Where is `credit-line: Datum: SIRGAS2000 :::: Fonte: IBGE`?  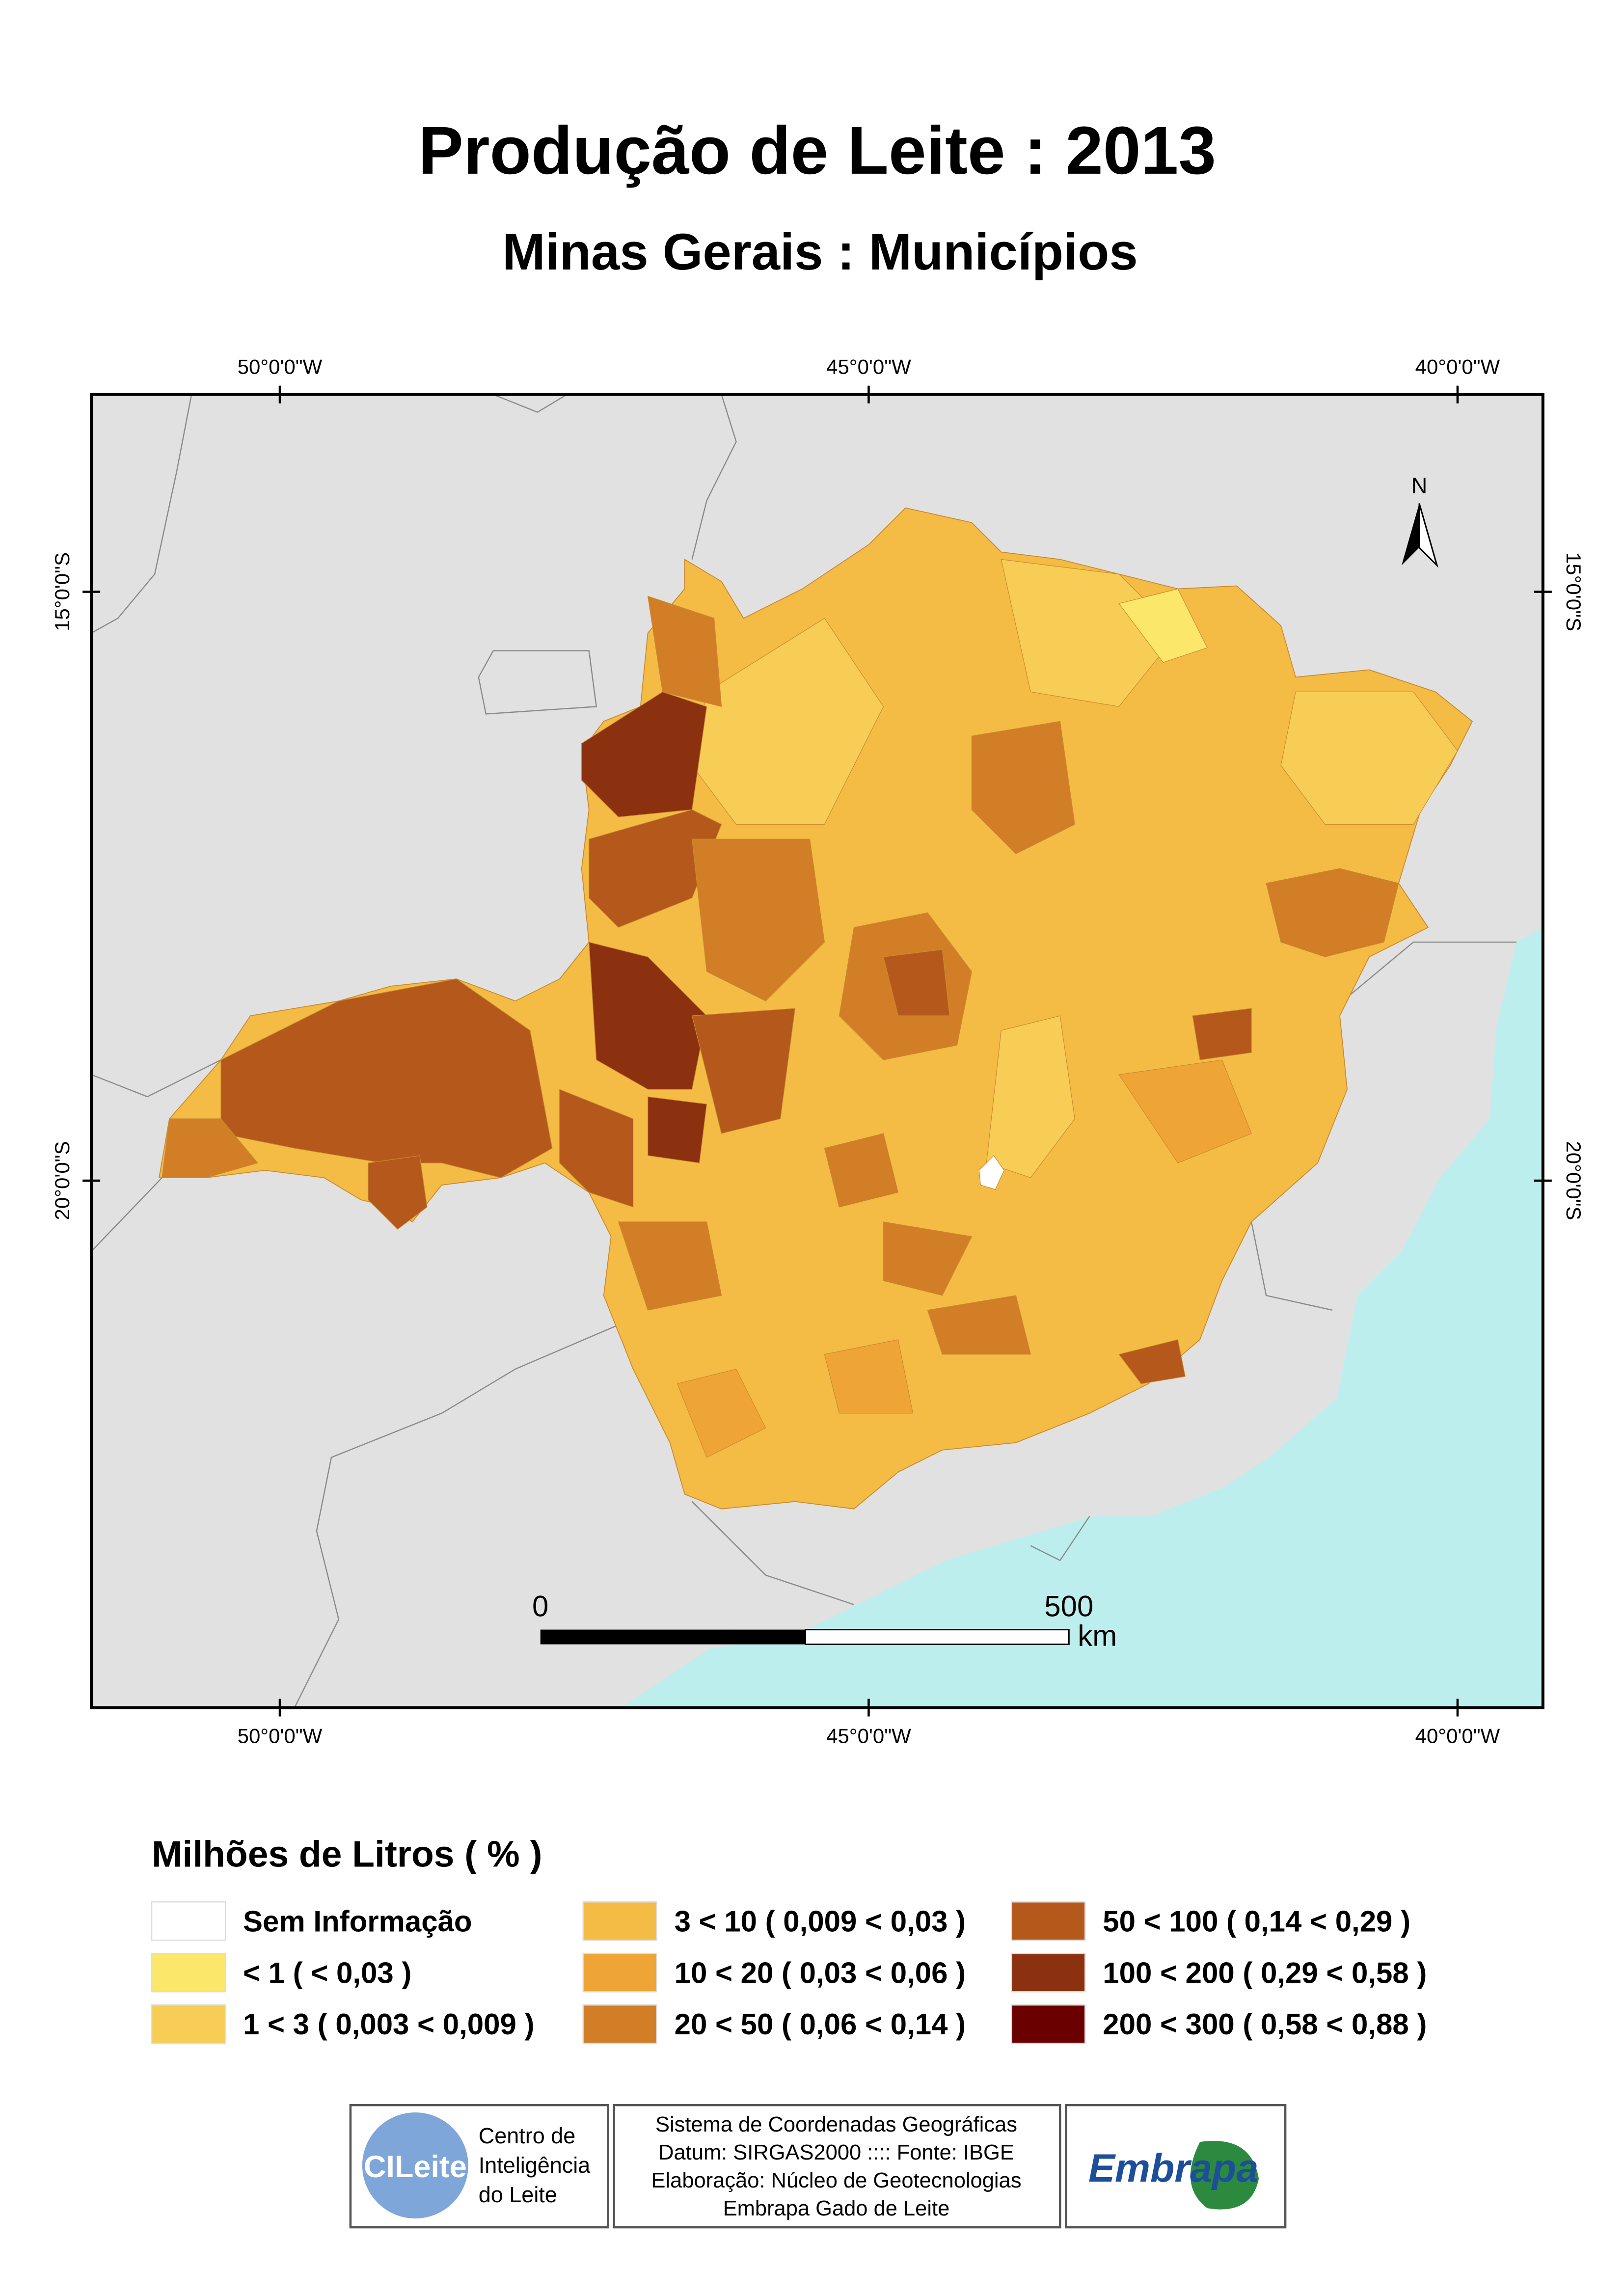 credit-line: Datum: SIRGAS2000 :::: Fonte: IBGE is located at coordinates (836, 2152).